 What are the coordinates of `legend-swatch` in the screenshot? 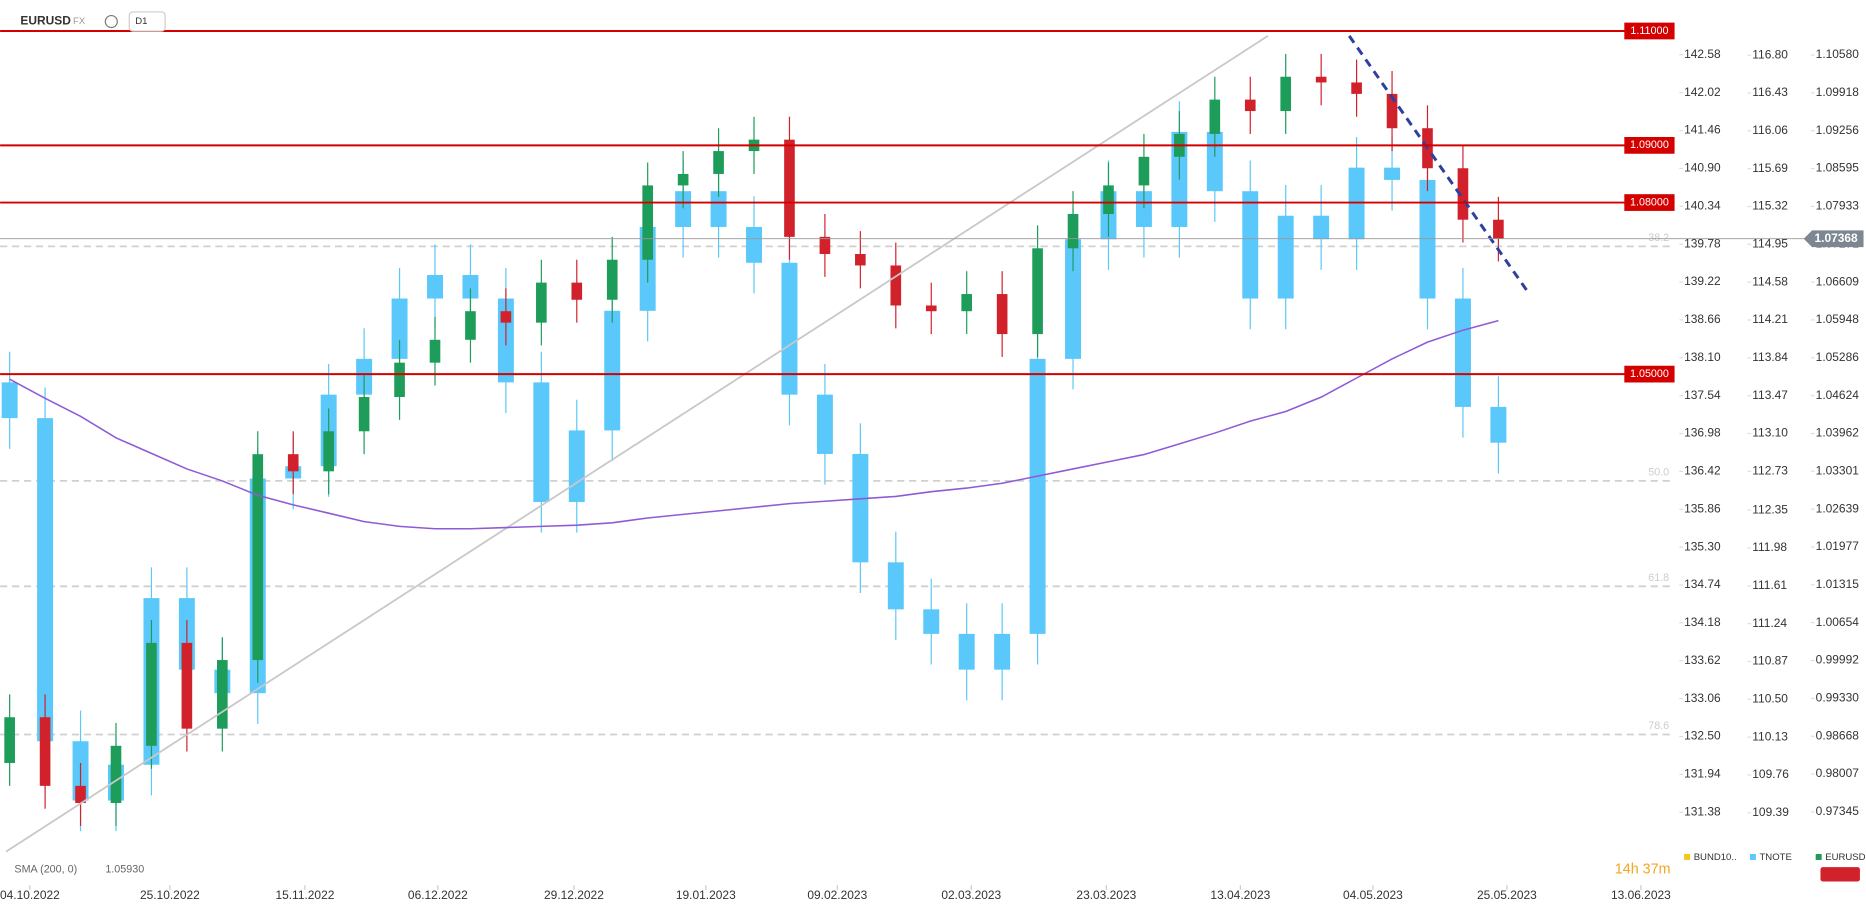 It's located at (1687, 856).